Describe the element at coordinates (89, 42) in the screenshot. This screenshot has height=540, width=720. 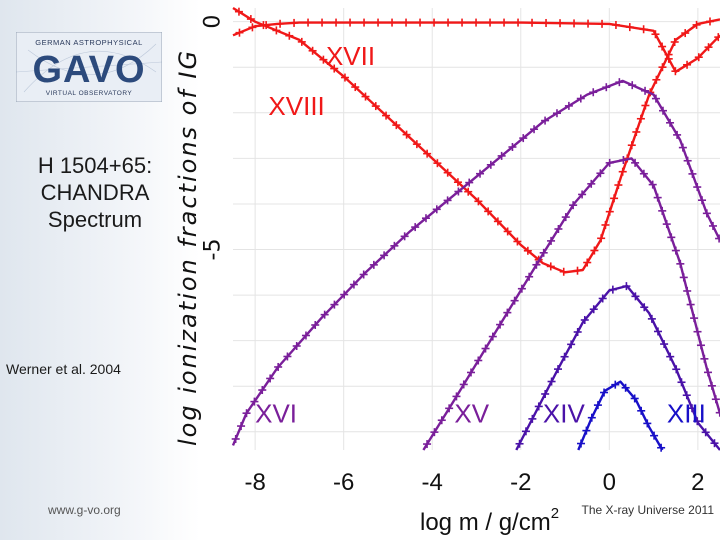
I see `logo-org-line: GERMAN ASTROPHYSICAL` at that location.